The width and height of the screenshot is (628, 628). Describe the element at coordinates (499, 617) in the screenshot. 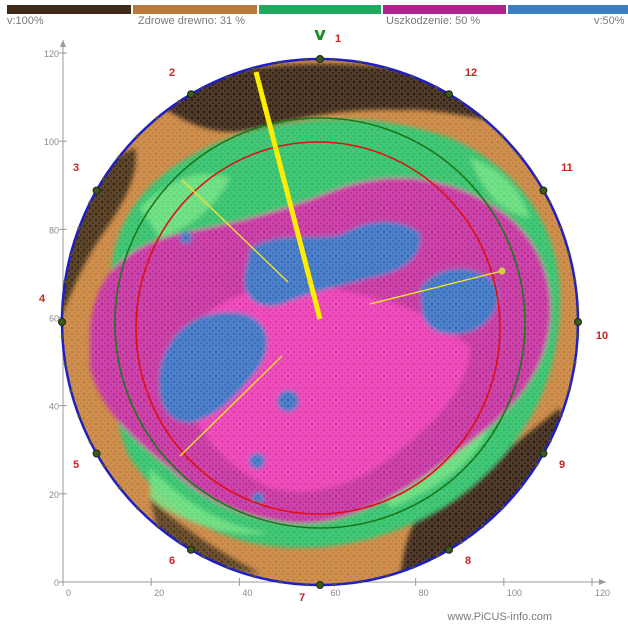

I see `footer-url: www.PiCUS-info.com` at that location.